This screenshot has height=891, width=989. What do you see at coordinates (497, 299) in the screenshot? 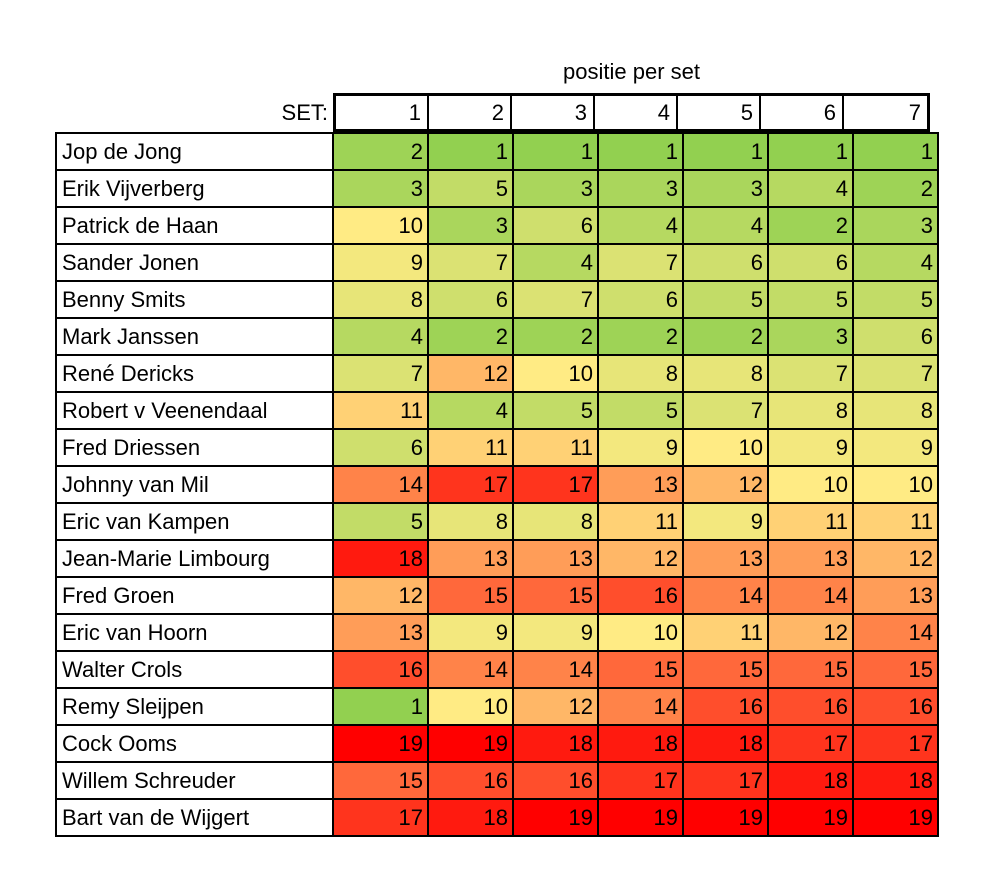
I see `table-row: Benny Smits 8 6 7 6 5 5 5` at bounding box center [497, 299].